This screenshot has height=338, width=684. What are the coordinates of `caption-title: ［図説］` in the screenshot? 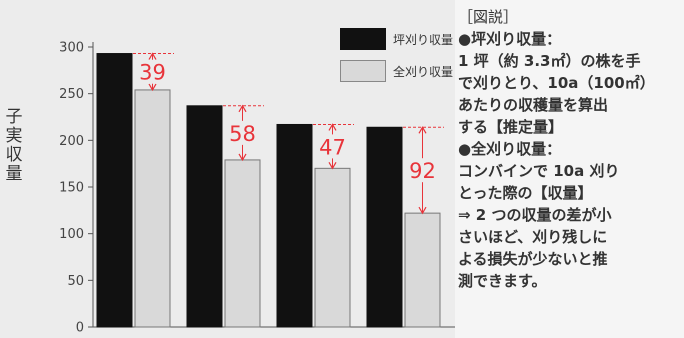 It's located at (488, 17).